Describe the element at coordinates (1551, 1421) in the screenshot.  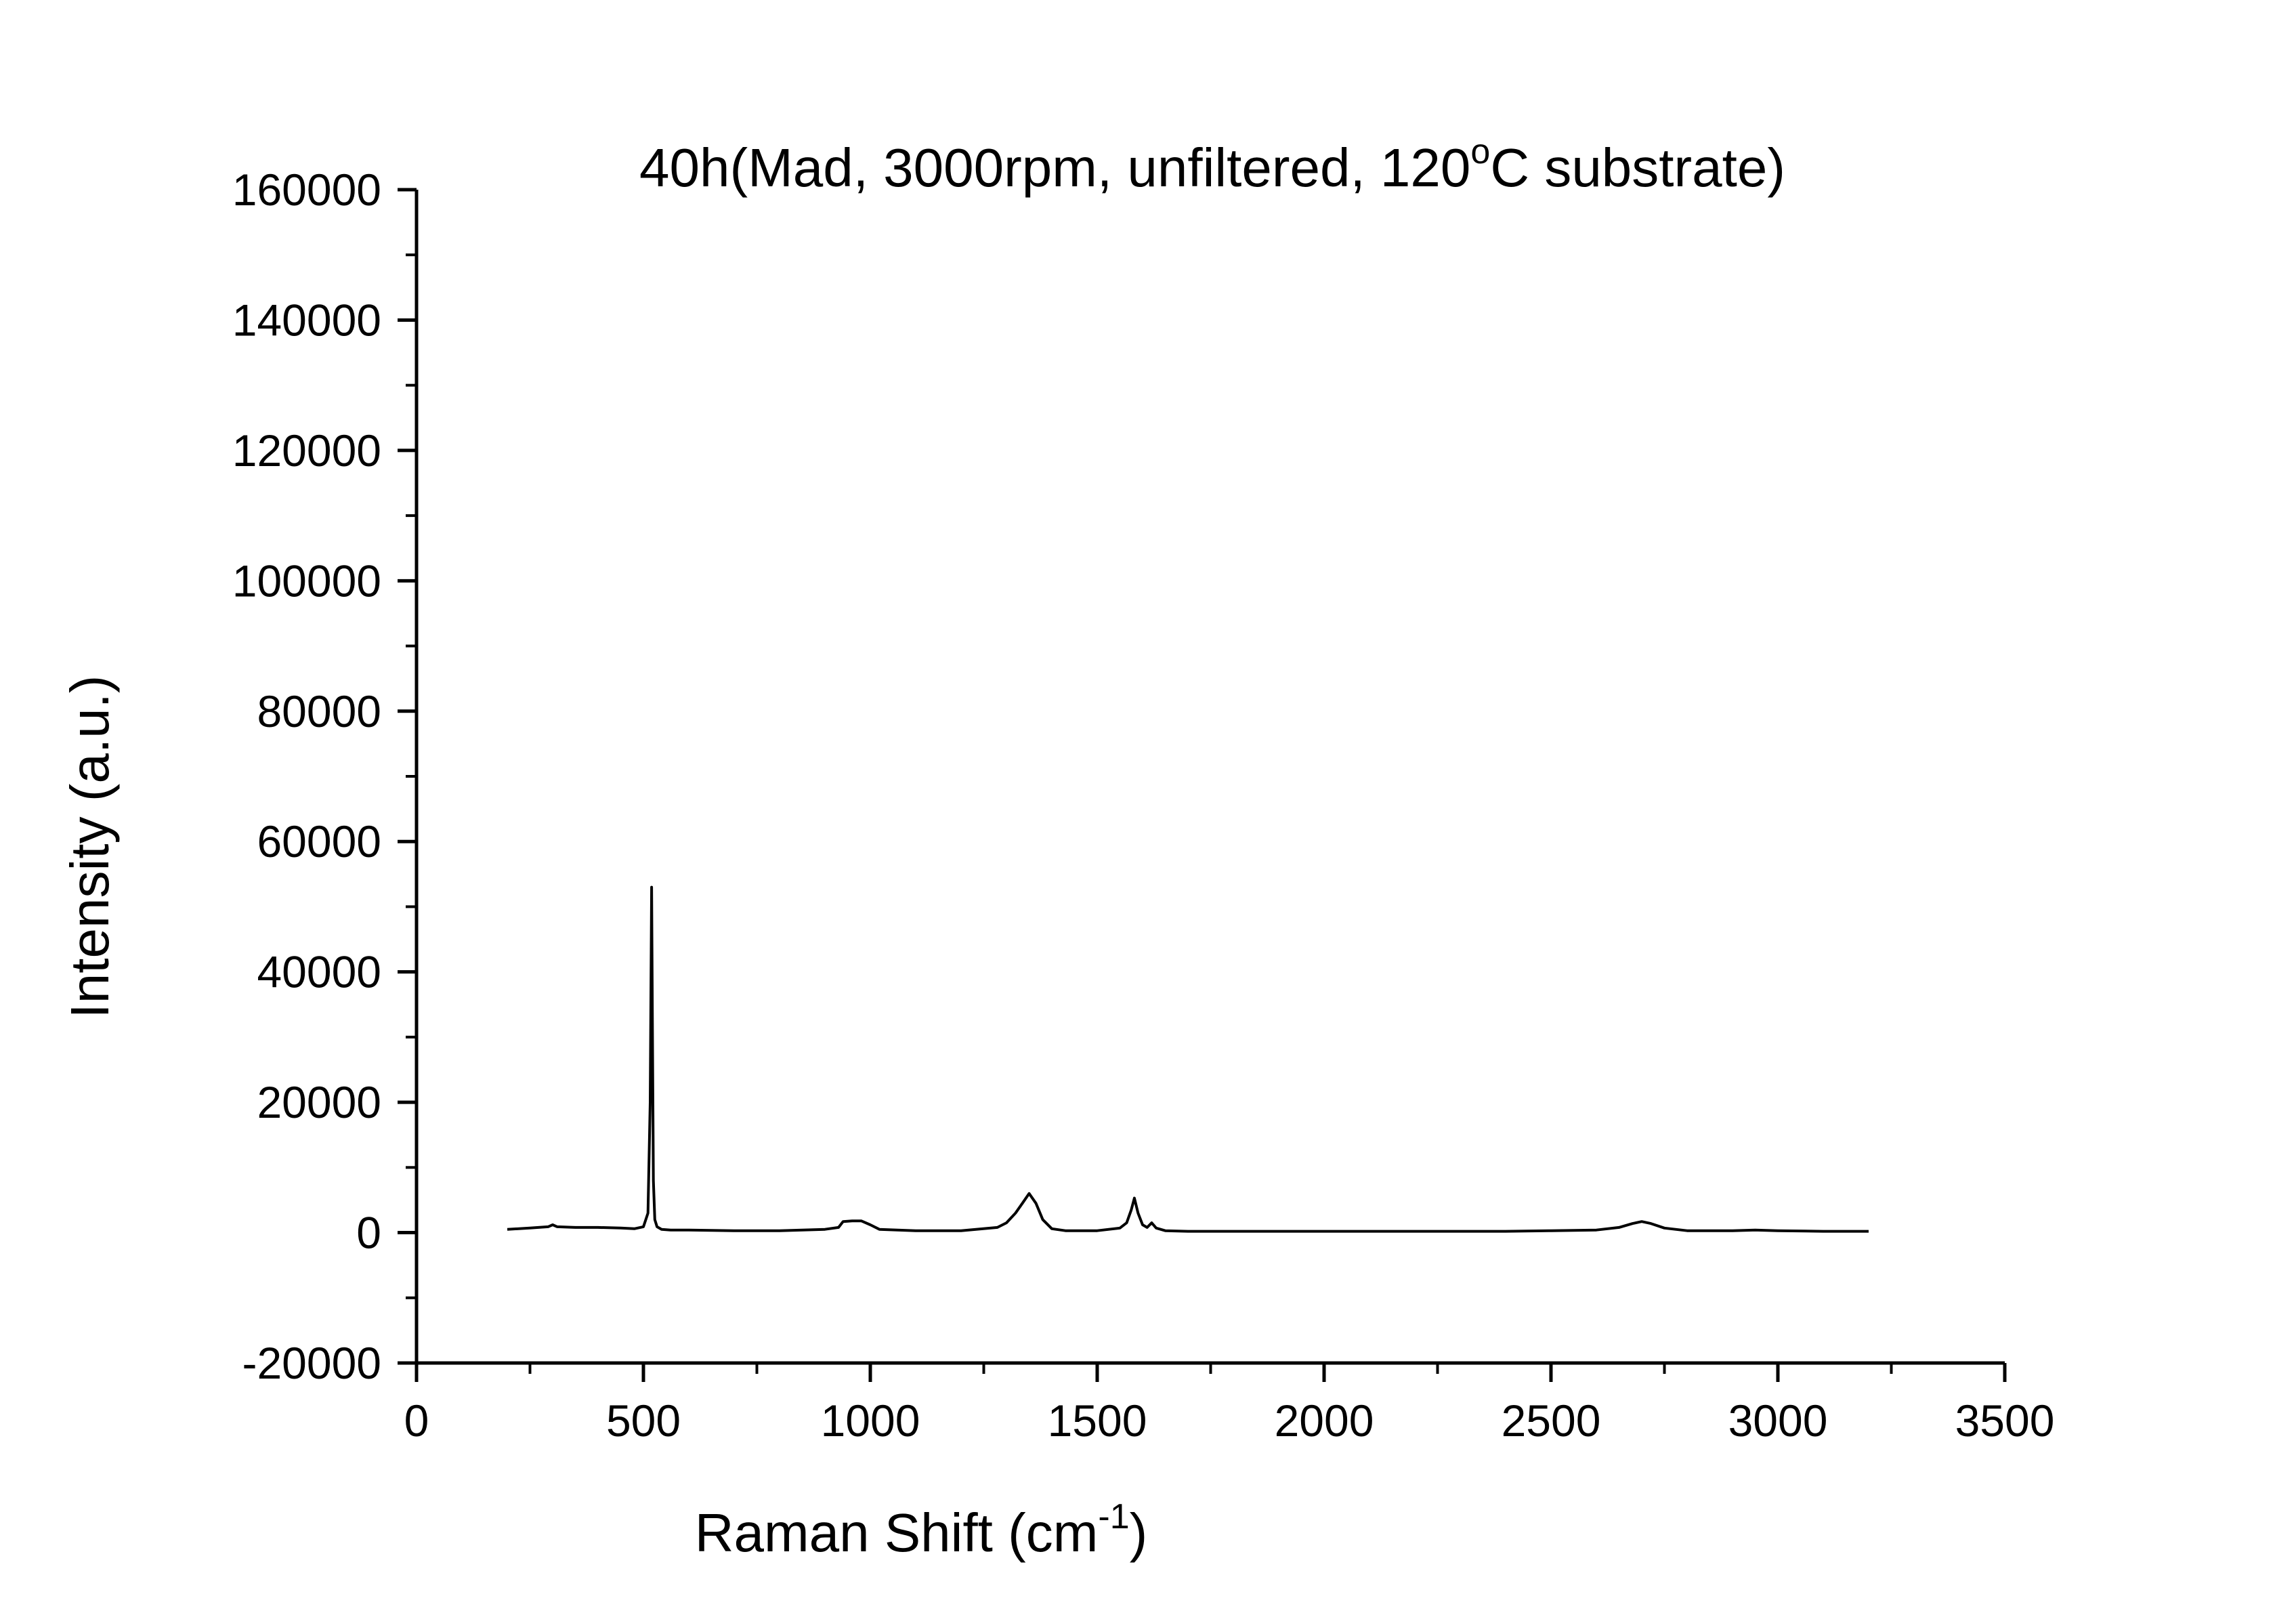
I see `x-tick-label: 2500` at that location.